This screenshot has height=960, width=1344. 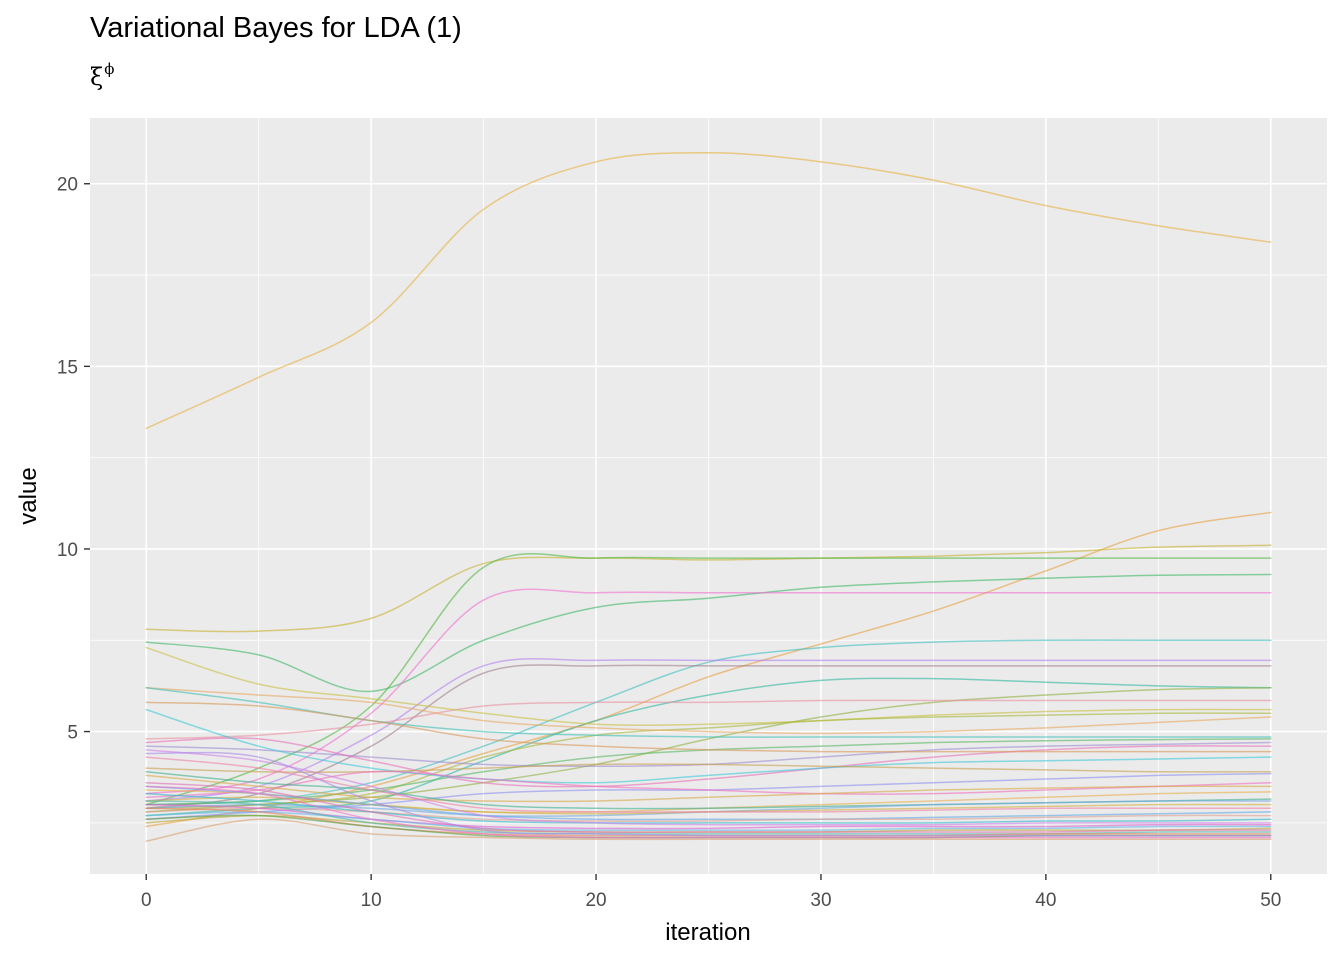 I want to click on subtitle-superscript: ϕ, so click(x=109, y=69).